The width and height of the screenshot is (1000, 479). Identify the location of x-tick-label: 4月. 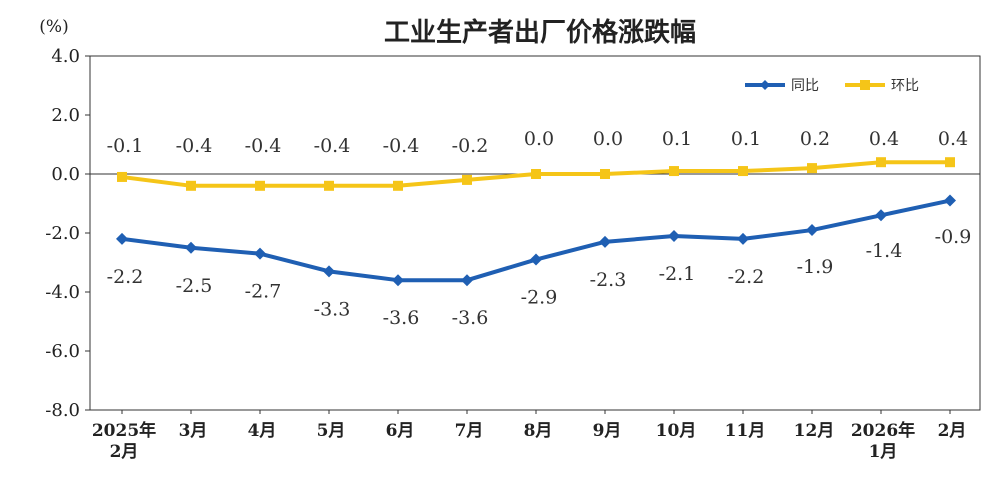
(262, 431).